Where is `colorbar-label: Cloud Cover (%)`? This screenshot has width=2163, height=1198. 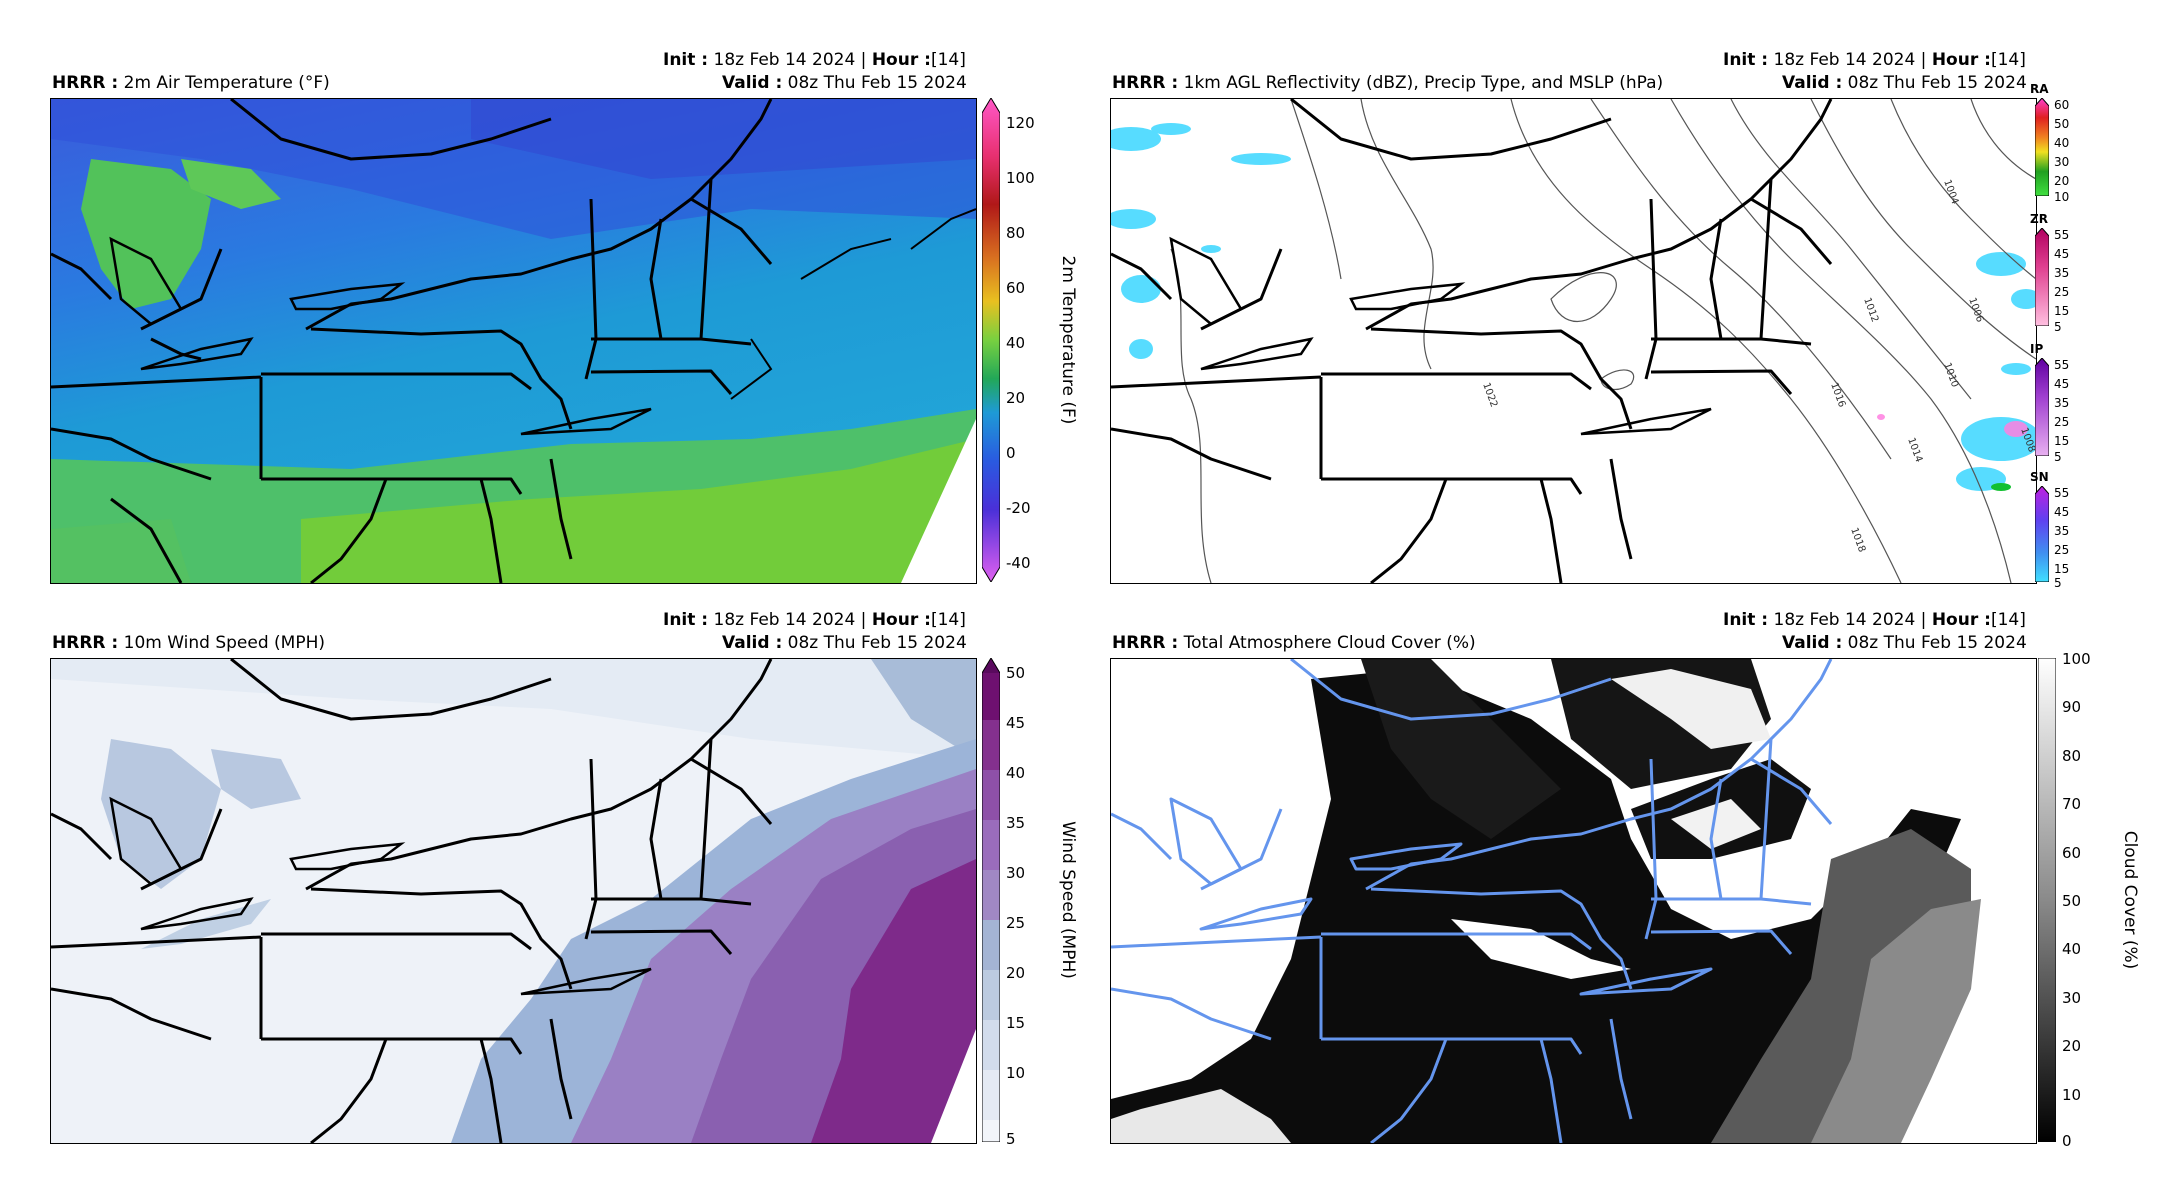 colorbar-label: Cloud Cover (%) is located at coordinates (2130, 900).